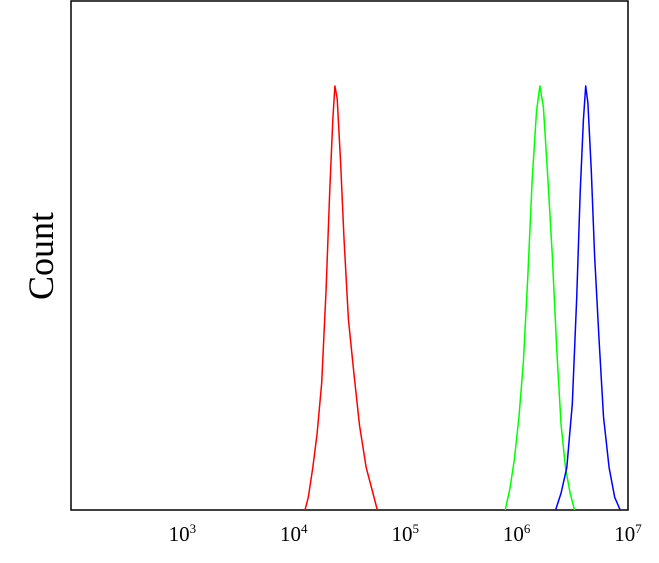  I want to click on x-tick-label: 10⁴, so click(294, 533).